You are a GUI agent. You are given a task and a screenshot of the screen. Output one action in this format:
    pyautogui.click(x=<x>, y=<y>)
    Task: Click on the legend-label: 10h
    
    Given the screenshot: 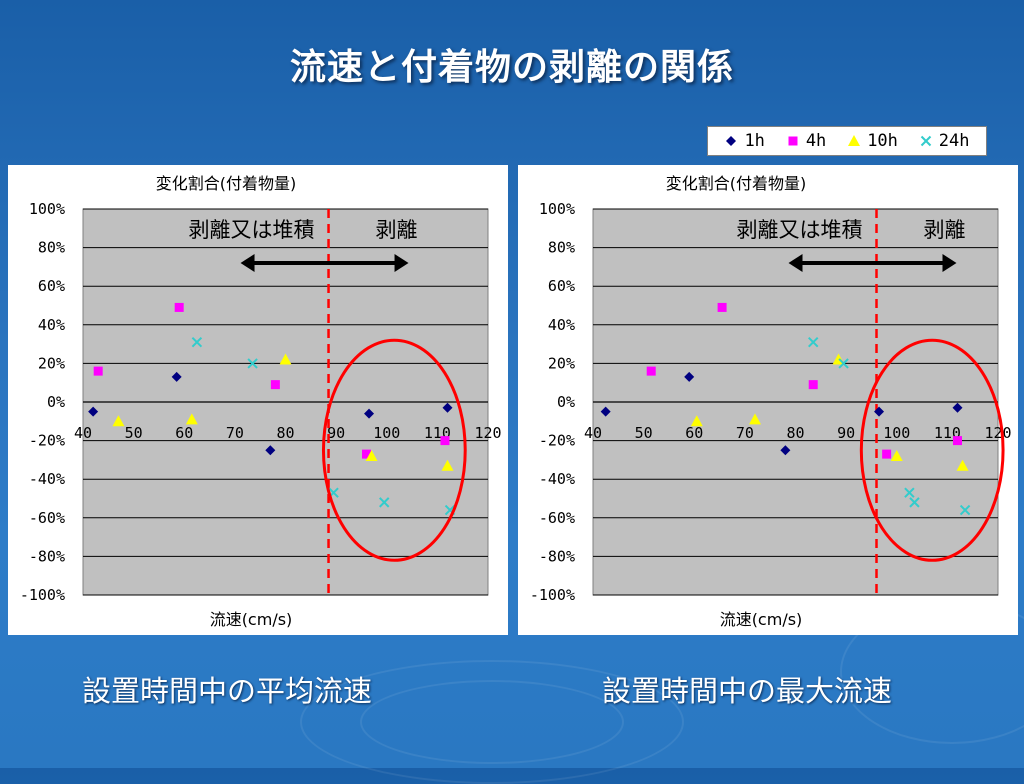 What is the action you would take?
    pyautogui.click(x=882, y=141)
    